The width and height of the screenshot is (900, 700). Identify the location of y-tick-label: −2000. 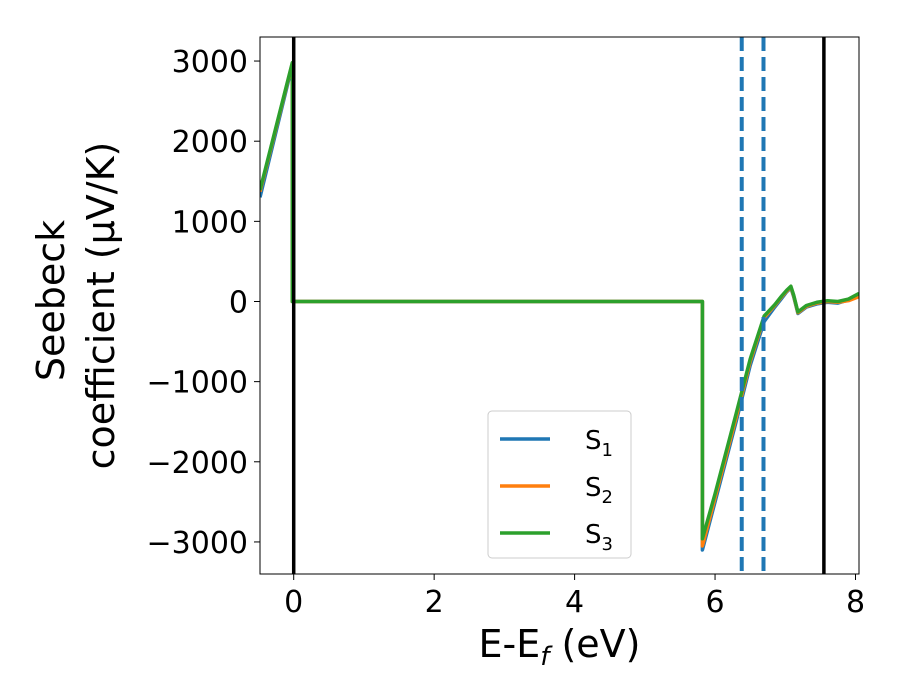
(197, 463).